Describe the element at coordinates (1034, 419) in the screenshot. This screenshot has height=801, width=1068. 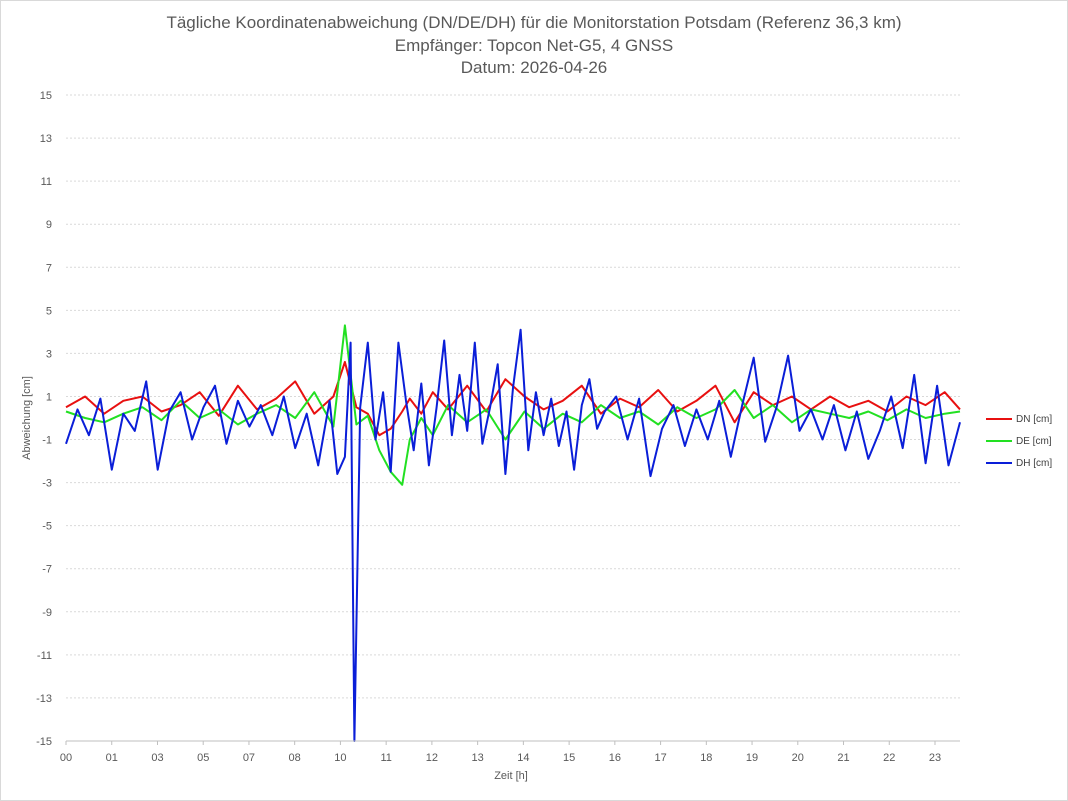
I see `legend-label-dn: DN [cm]` at that location.